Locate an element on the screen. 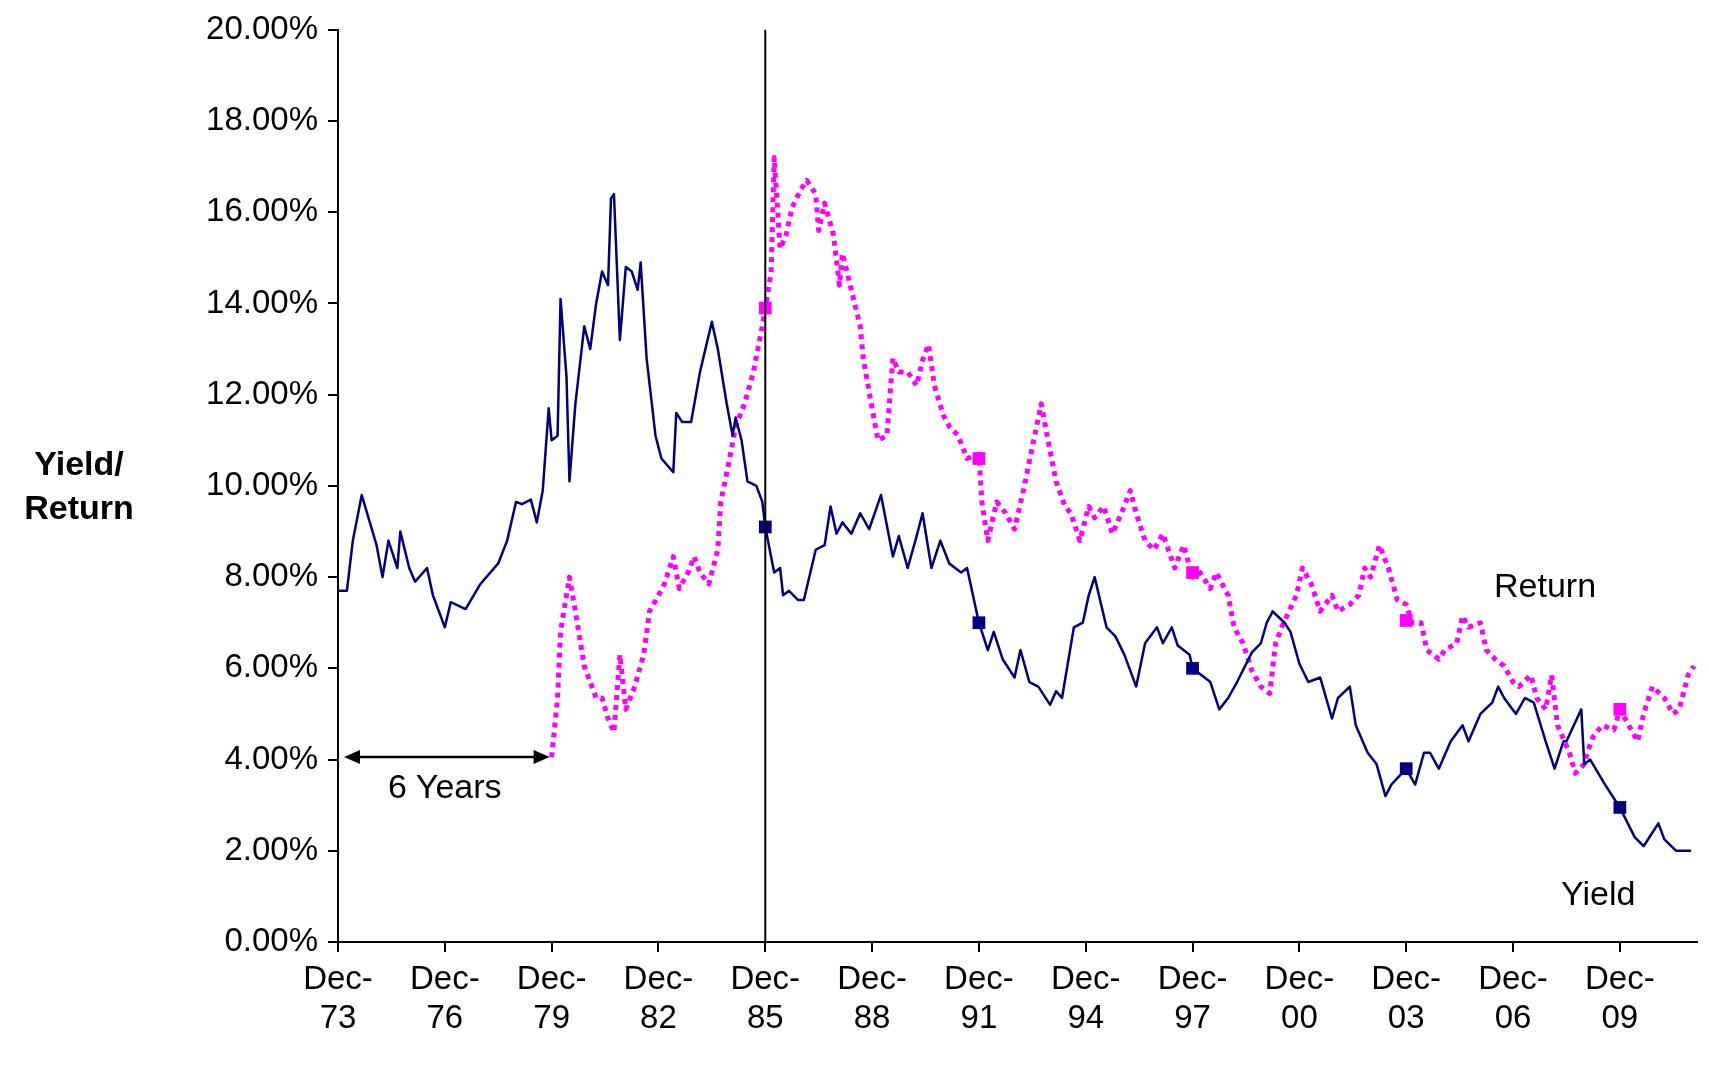 The width and height of the screenshot is (1709, 1067). x-tick-label: Dec-85 is located at coordinates (765, 997).